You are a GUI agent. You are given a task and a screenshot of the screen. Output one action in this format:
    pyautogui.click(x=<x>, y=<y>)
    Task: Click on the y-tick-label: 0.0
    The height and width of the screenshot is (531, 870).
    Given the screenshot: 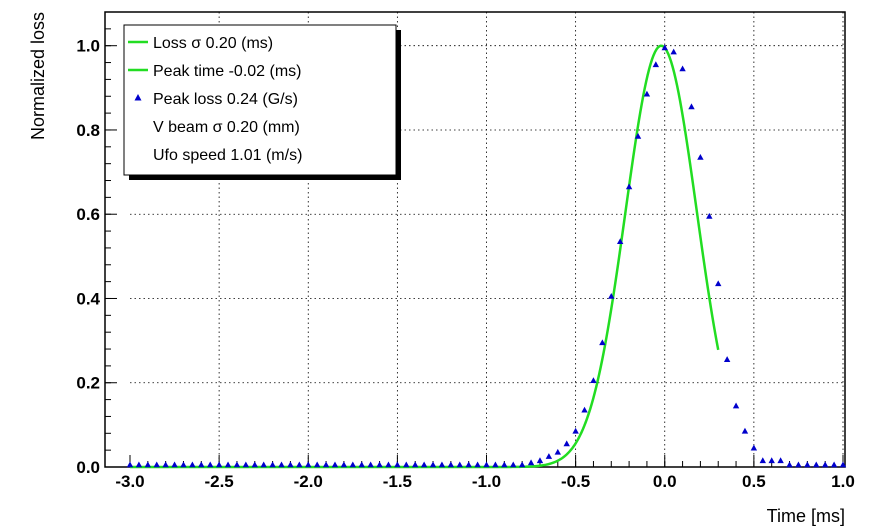 What is the action you would take?
    pyautogui.click(x=88, y=467)
    